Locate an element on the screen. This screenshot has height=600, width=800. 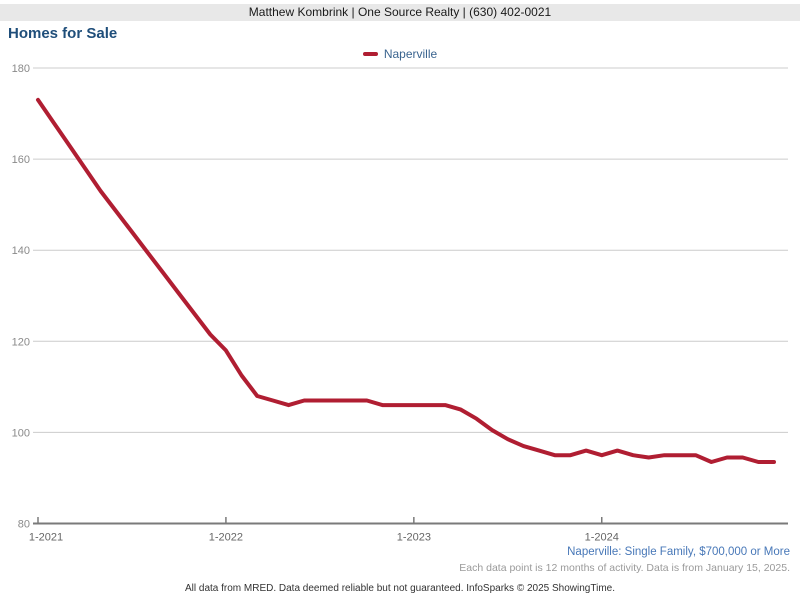
chart-legend: Naperville is located at coordinates (400, 54).